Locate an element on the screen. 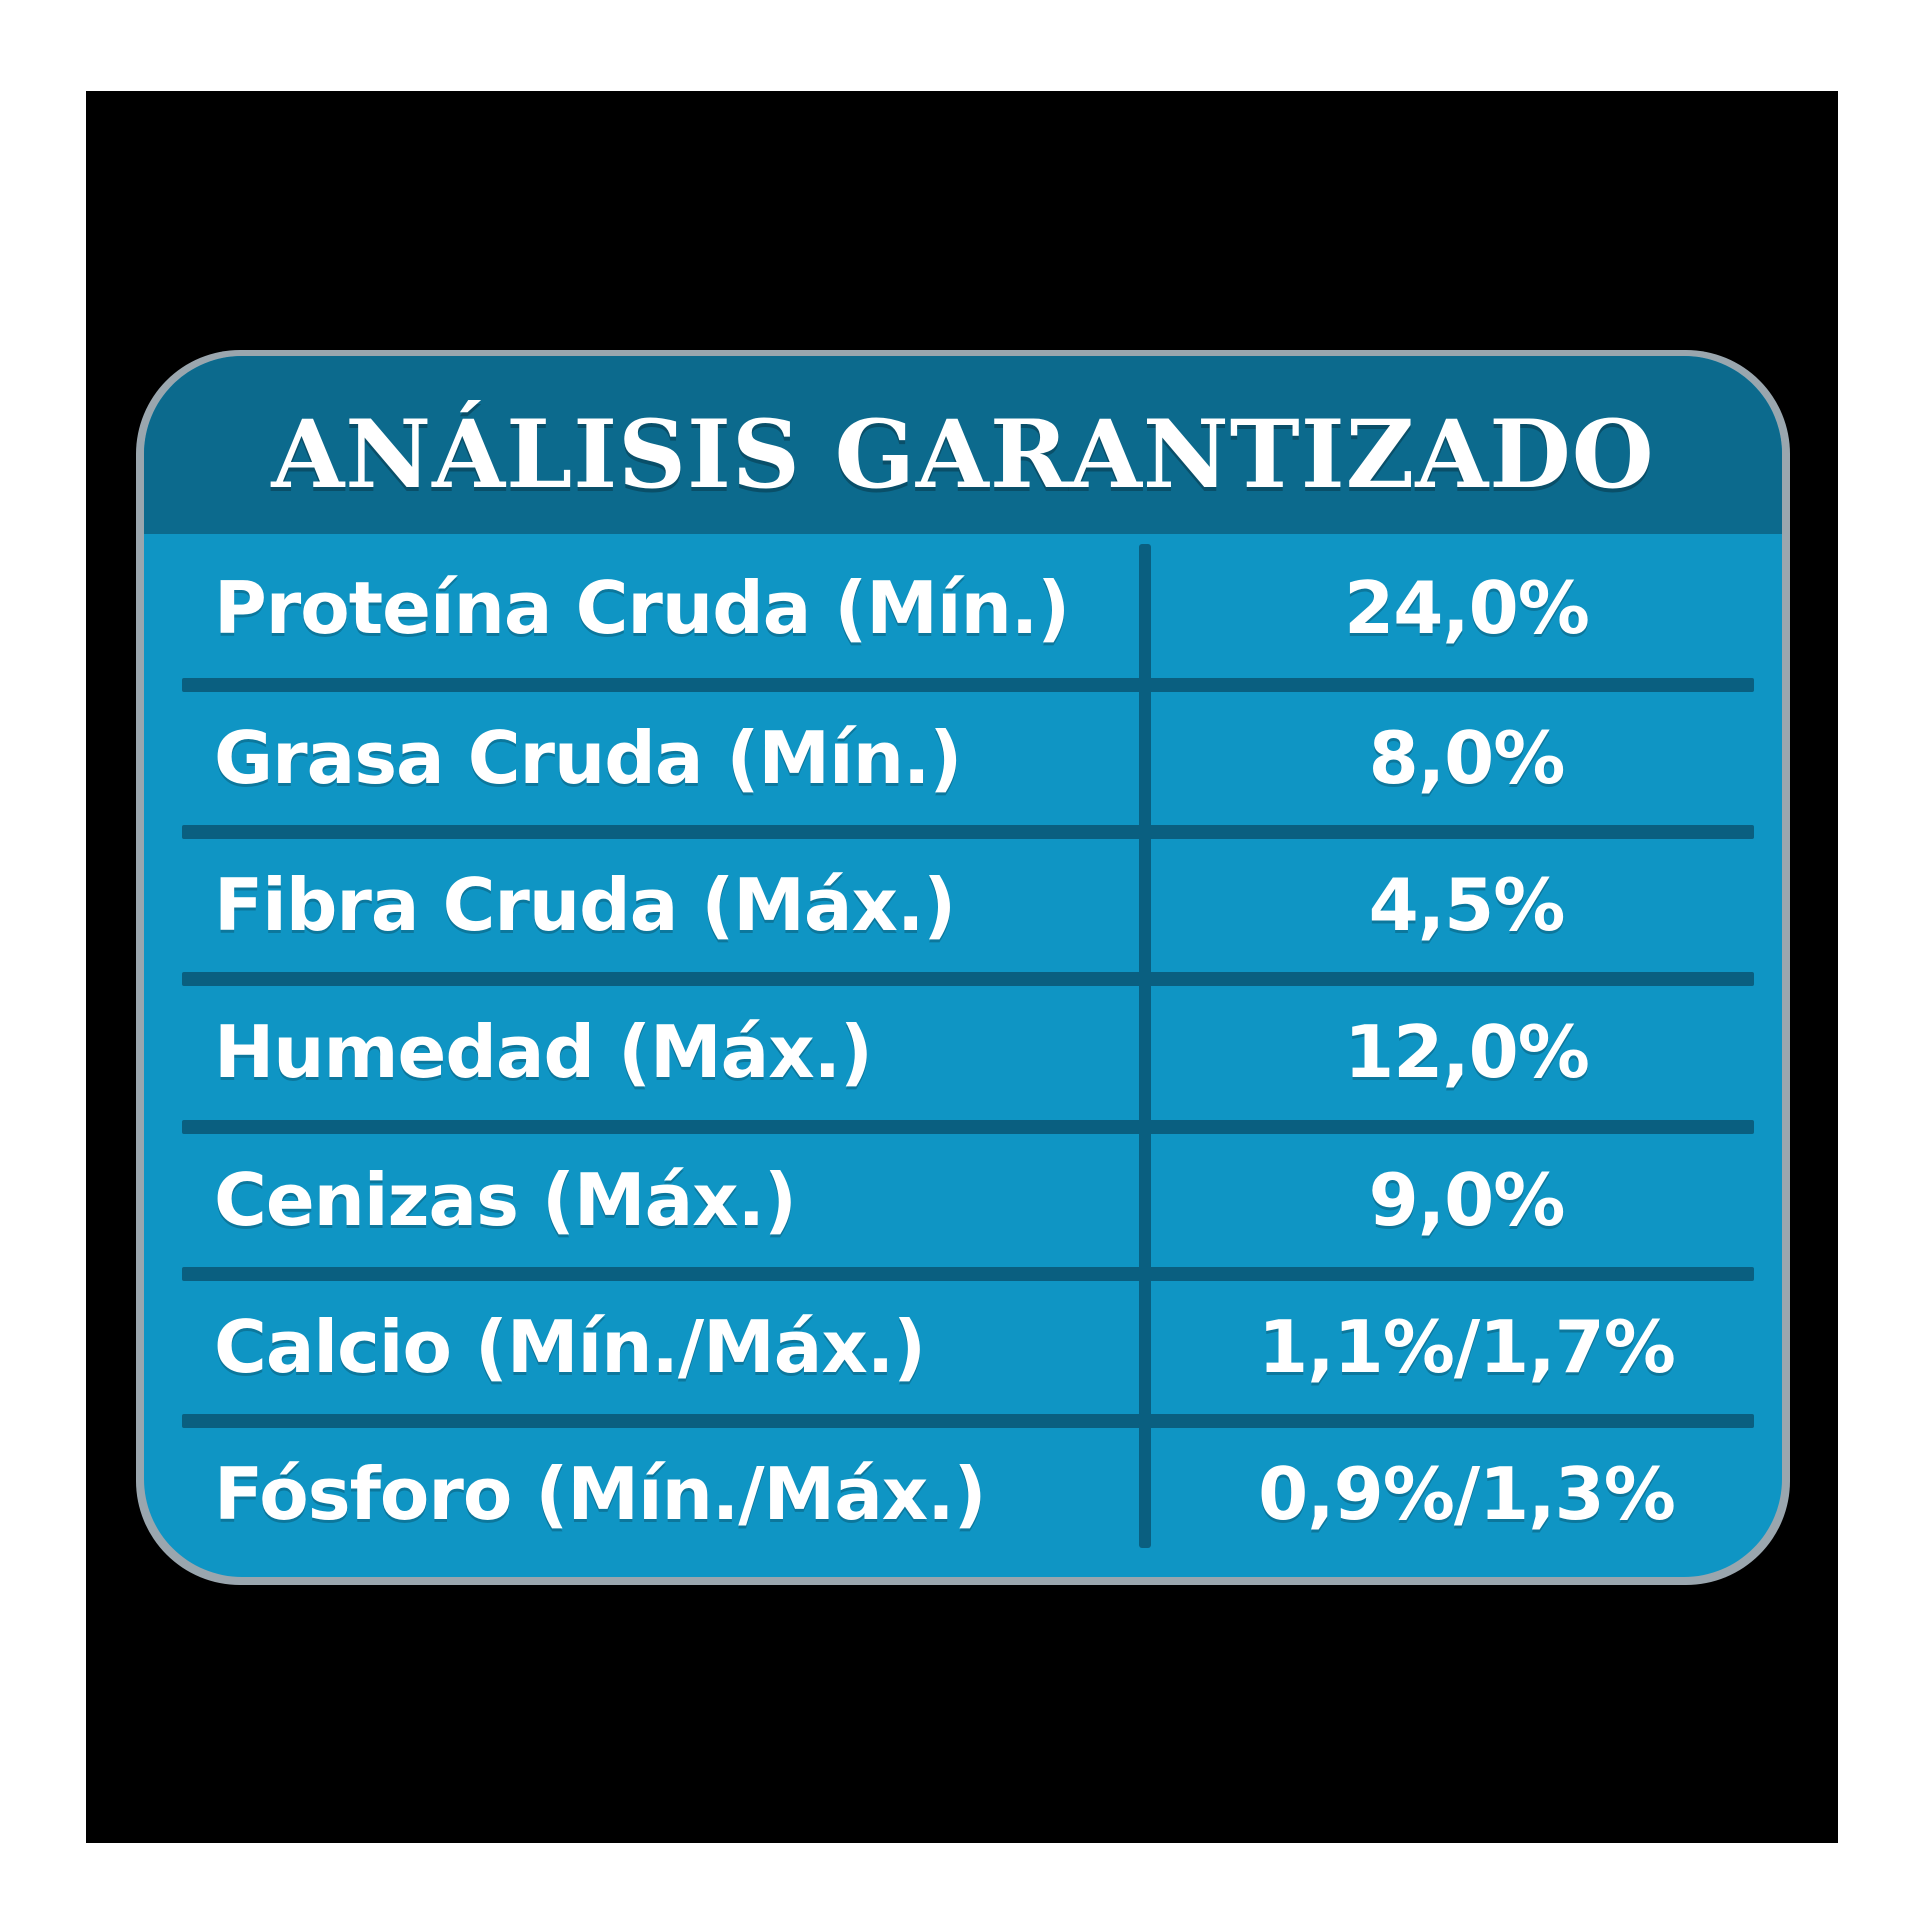 The image size is (1920, 1920). table-row: Fibra Cruda (Máx.) 4,5% is located at coordinates (963, 905).